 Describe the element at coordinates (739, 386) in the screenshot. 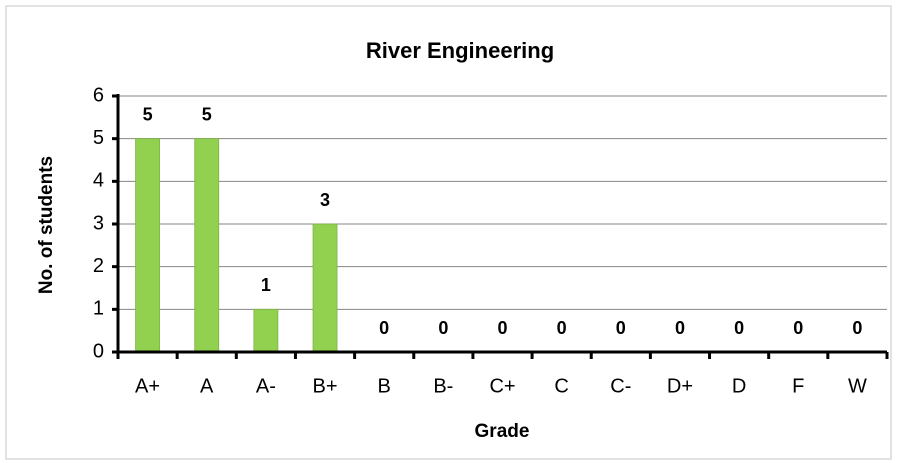

I see `x-tick-label: D` at that location.